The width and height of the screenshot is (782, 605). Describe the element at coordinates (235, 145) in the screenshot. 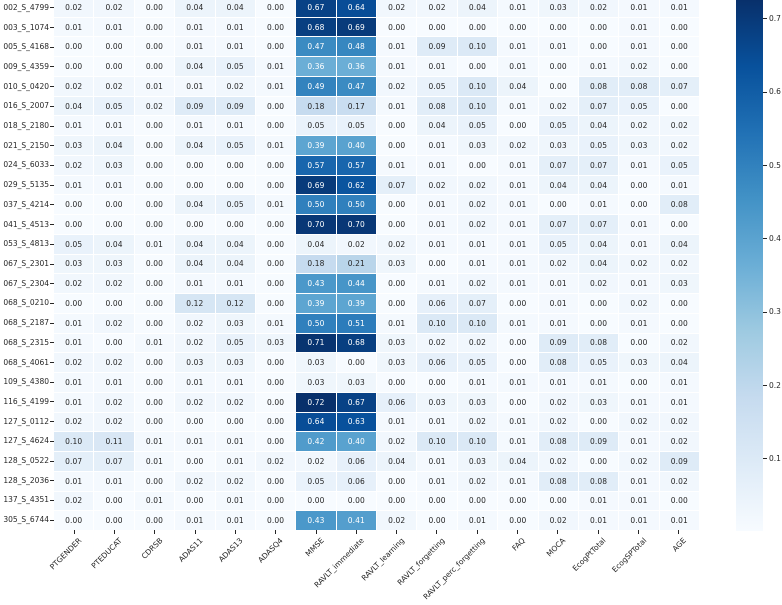

I see `heatmap-cell: 0.05` at that location.